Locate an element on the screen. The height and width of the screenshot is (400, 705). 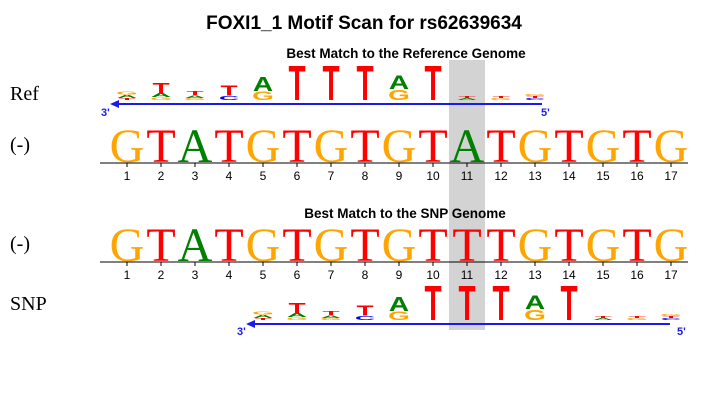
ref-tick-label: 2 is located at coordinates (161, 176).